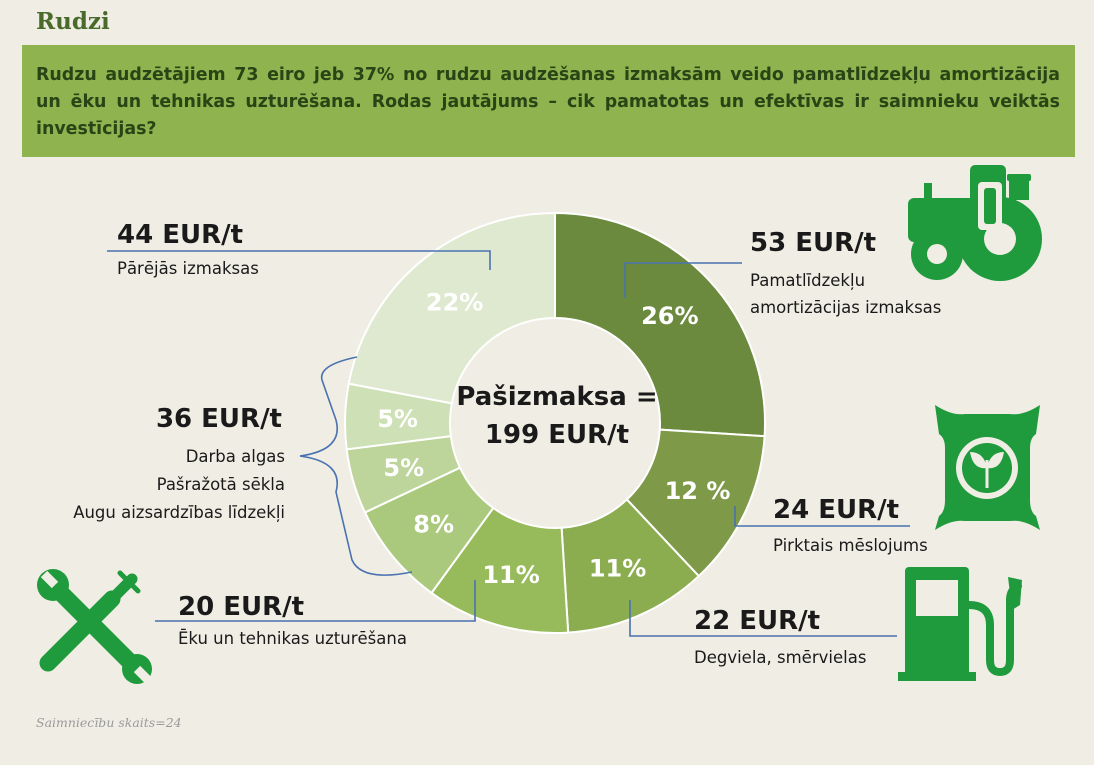  I want to click on callout-amort-value: 53 EUR/t, so click(813, 243).